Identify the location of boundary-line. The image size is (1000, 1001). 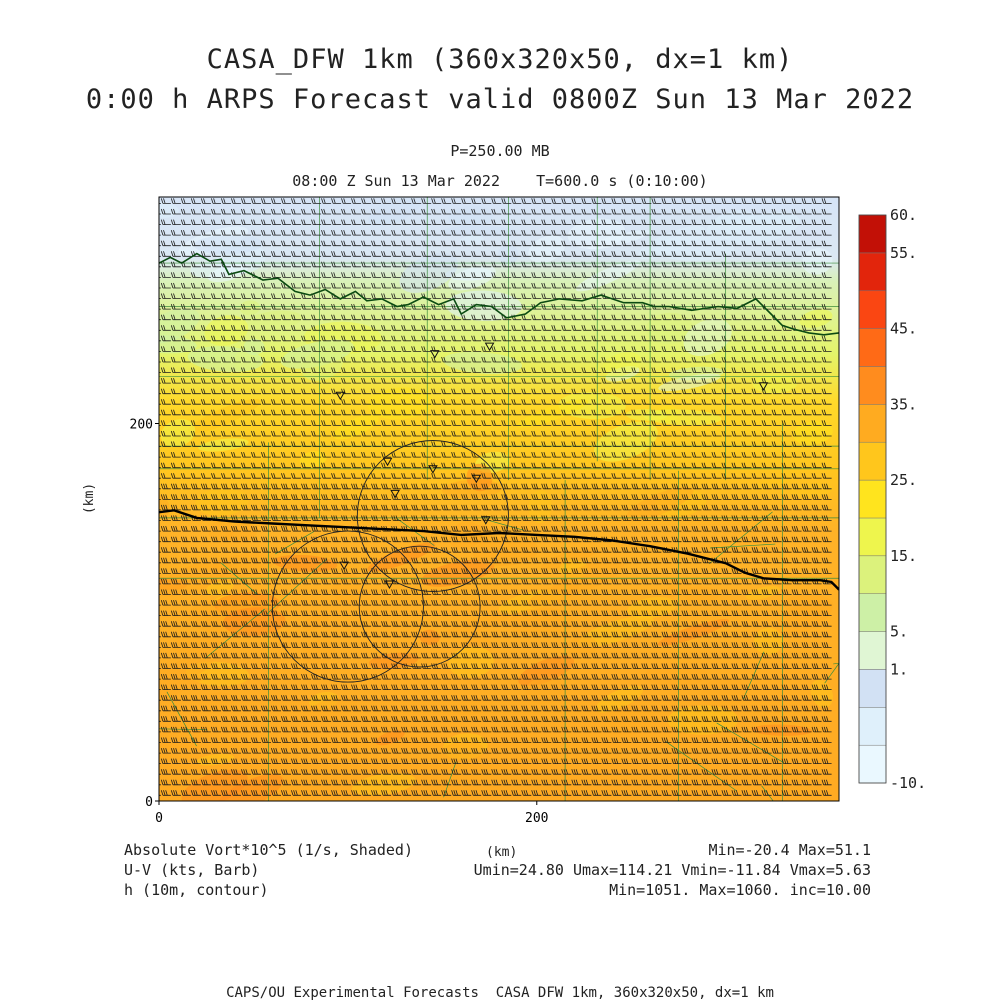
(499, 550).